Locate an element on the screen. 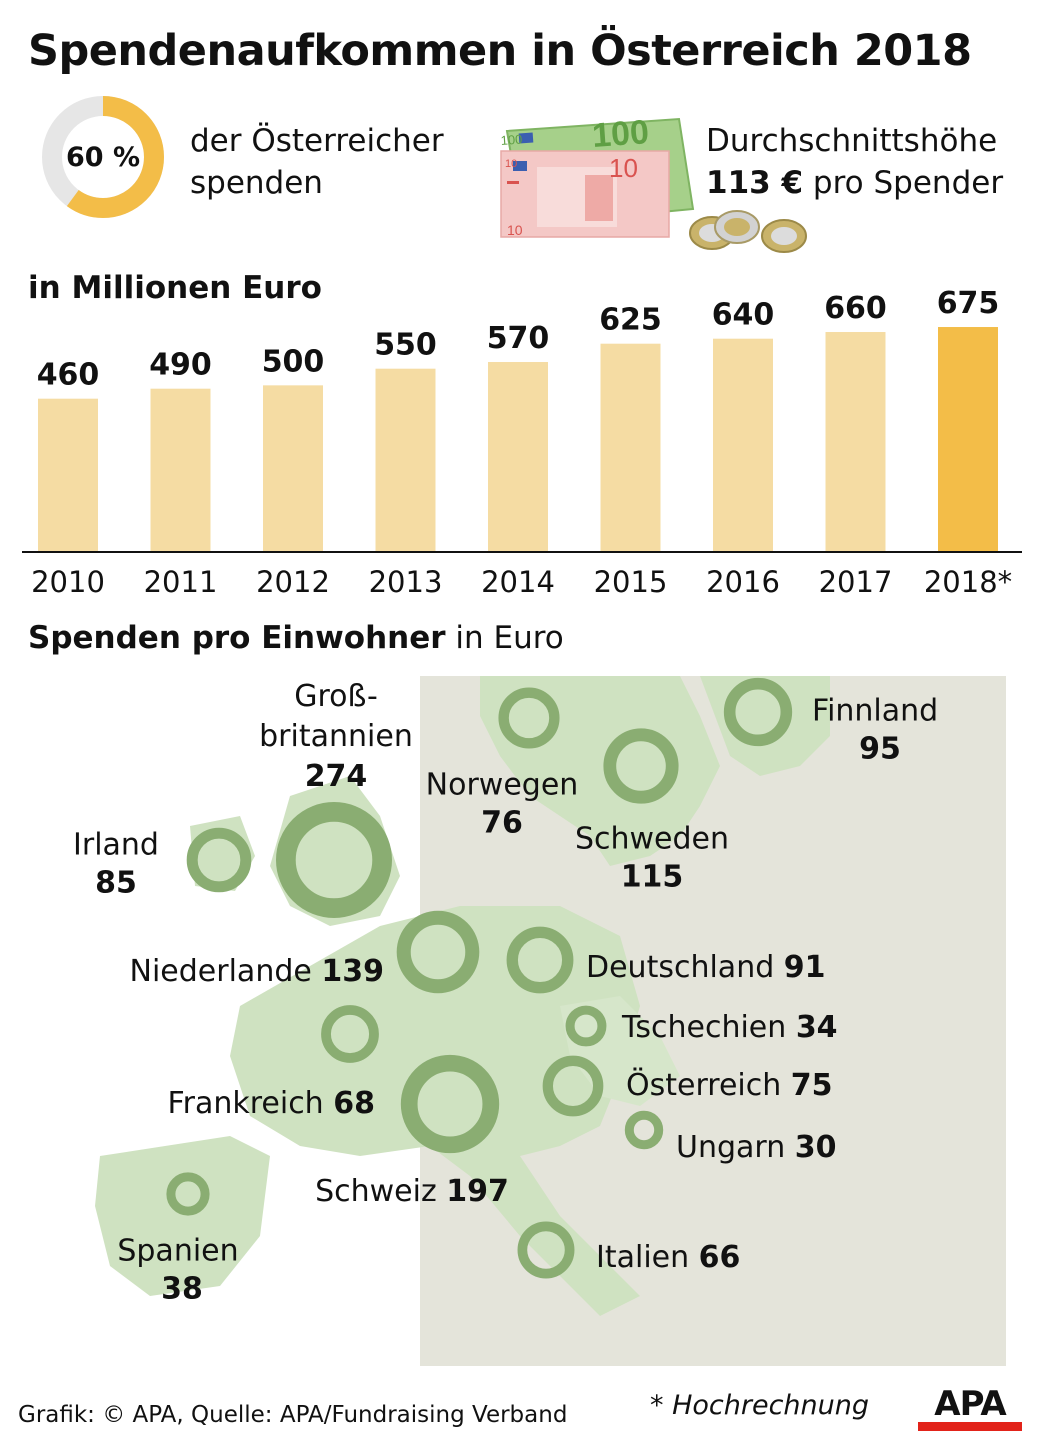  bar-2010 is located at coordinates (68, 475).